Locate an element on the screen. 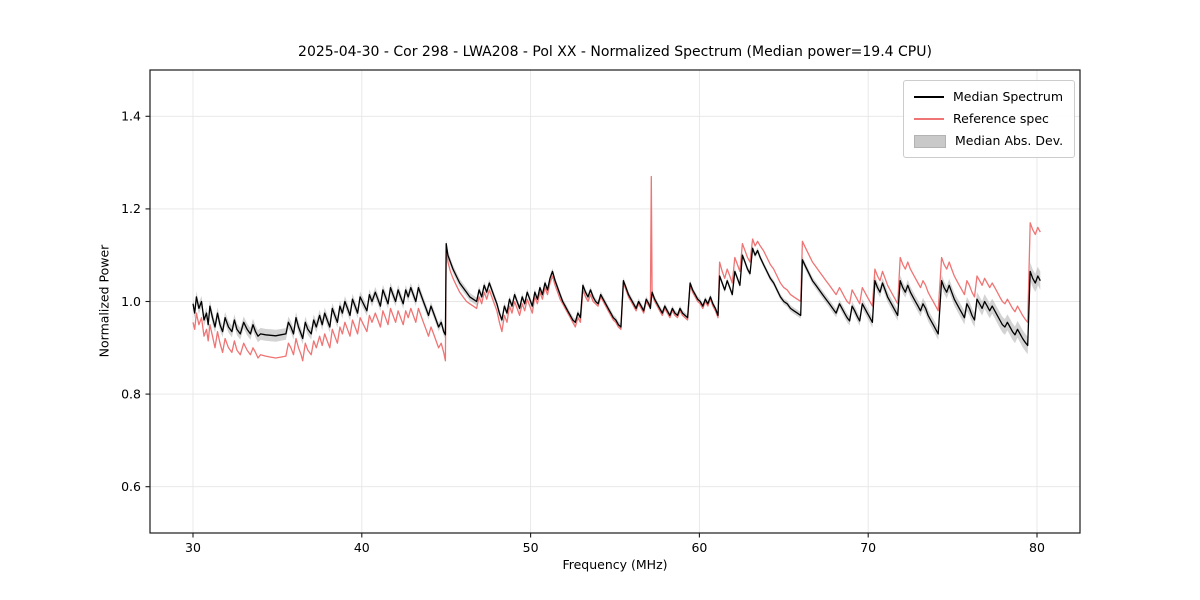 The width and height of the screenshot is (1200, 600). x-tick-label: 60 is located at coordinates (699, 547).